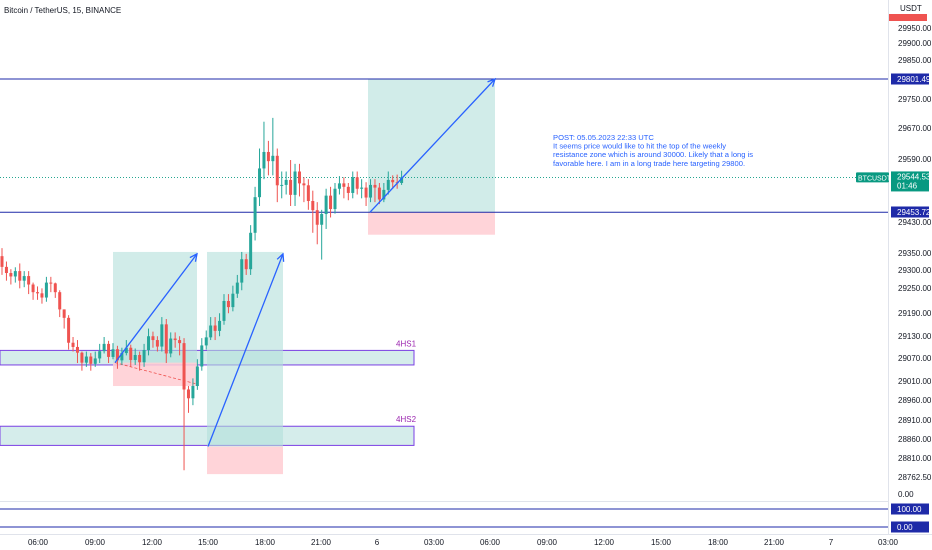  What do you see at coordinates (406, 343) in the screenshot?
I see `support-zone-label: 4HS1` at bounding box center [406, 343].